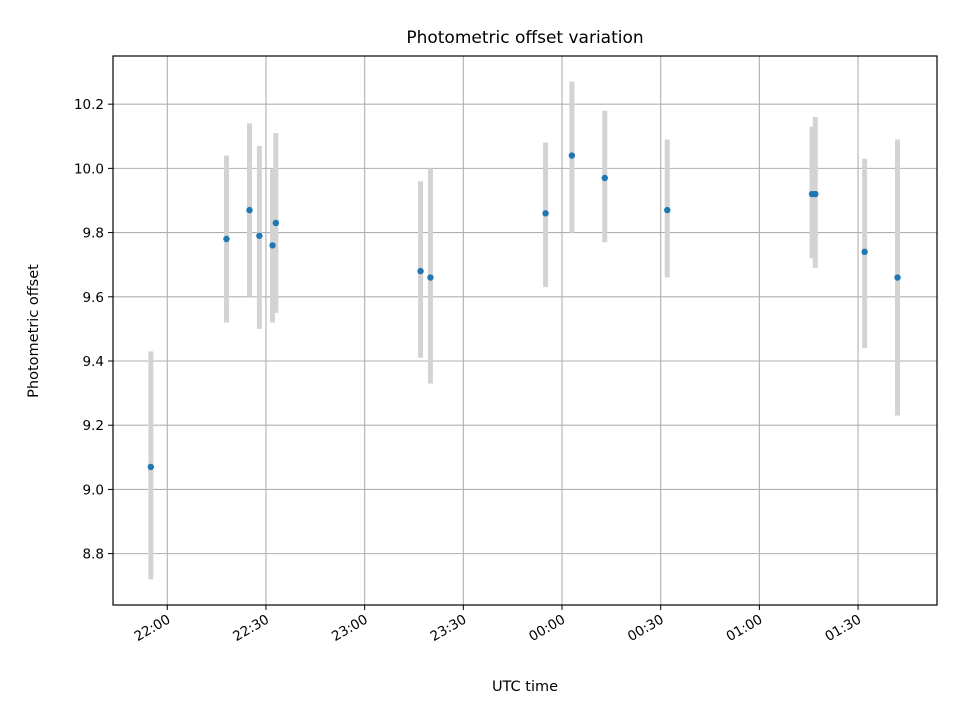 This screenshot has height=720, width=960. What do you see at coordinates (525, 687) in the screenshot?
I see `x-axis-label: UTC time` at bounding box center [525, 687].